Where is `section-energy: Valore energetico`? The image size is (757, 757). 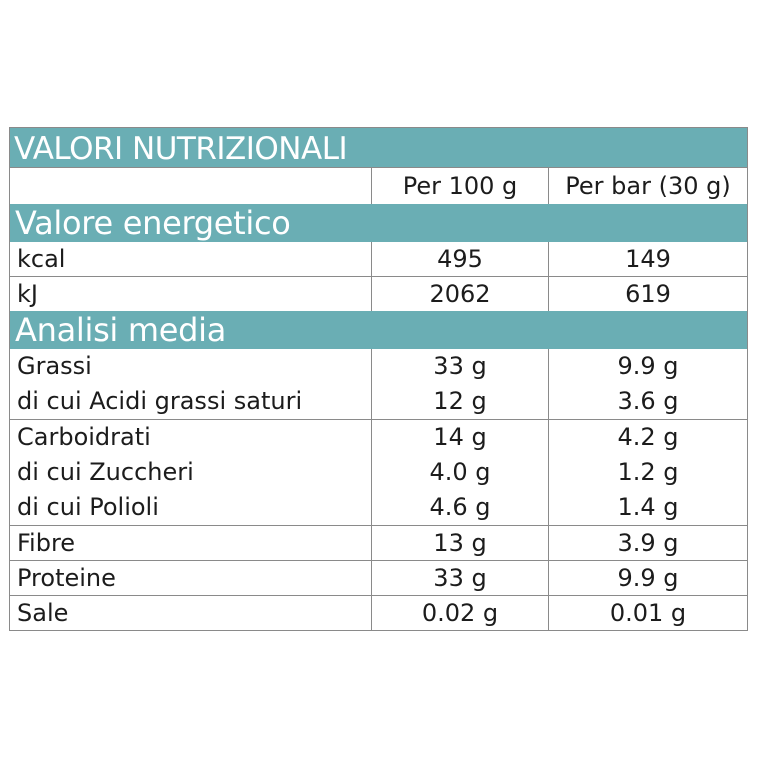 section-energy: Valore energetico is located at coordinates (378, 223).